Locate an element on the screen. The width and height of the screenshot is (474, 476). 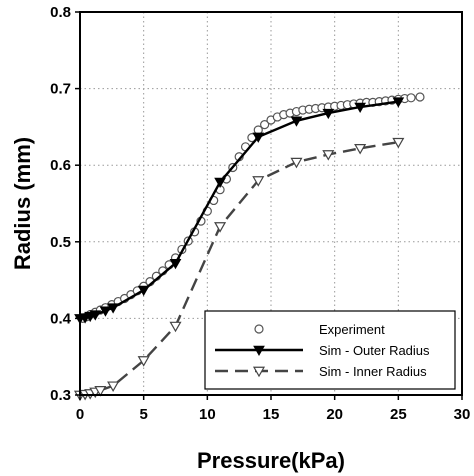
x-tick-label: 20 is located at coordinates (334, 414).